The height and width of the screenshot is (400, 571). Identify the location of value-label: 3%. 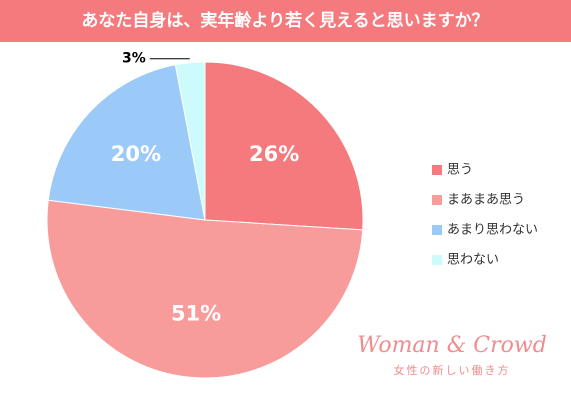
(134, 59).